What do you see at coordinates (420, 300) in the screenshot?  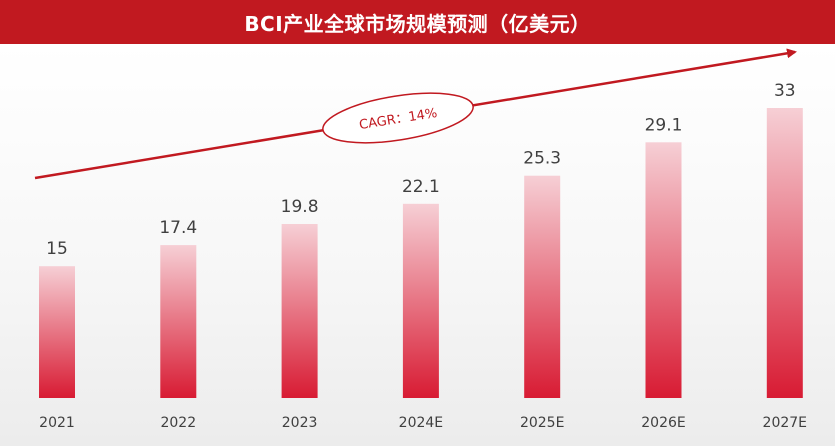 I see `bar-2024E` at bounding box center [420, 300].